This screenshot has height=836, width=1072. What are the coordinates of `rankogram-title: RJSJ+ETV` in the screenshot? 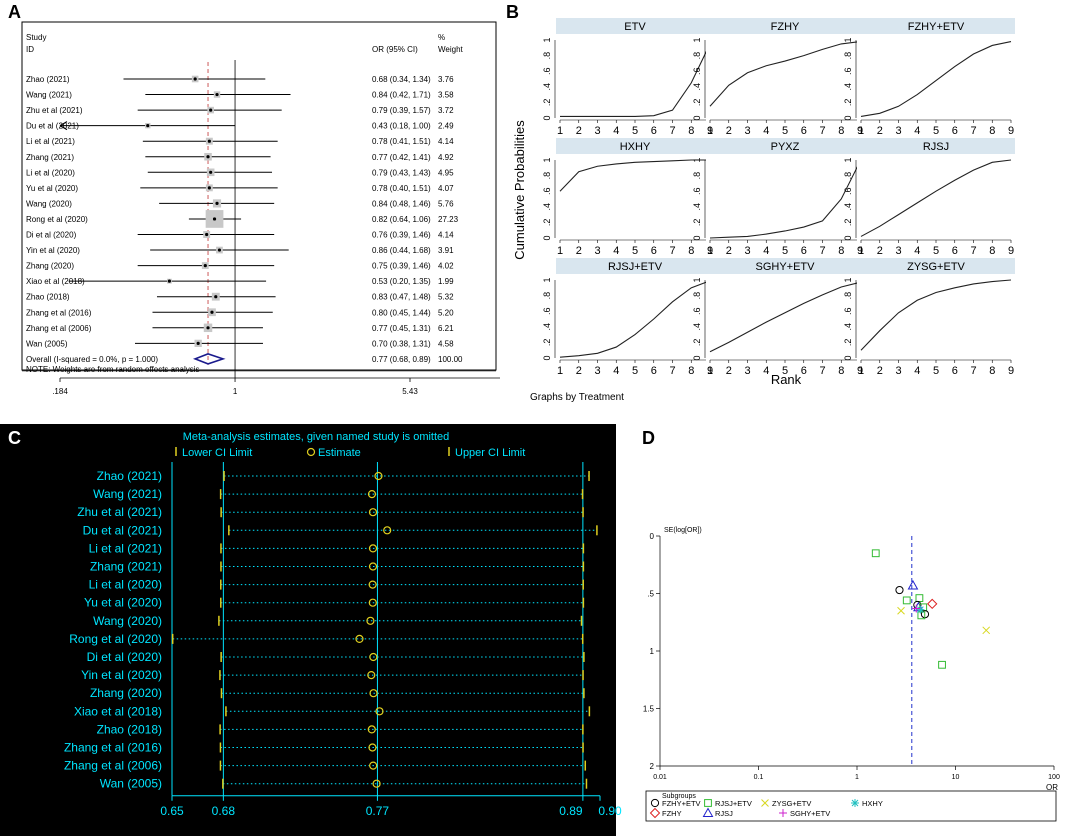 It's located at (635, 267).